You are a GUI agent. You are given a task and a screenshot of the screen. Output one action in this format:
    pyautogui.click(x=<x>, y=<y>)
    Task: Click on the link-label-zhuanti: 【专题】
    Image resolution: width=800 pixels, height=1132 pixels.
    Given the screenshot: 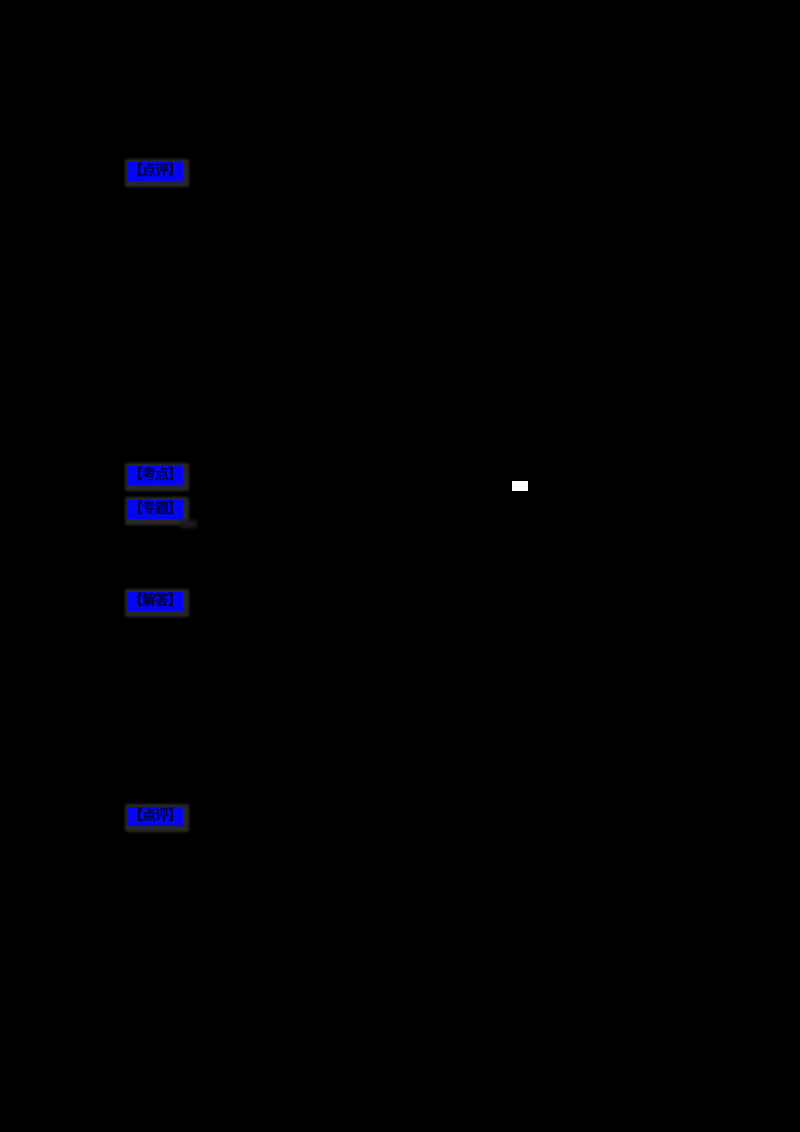 What is the action you would take?
    pyautogui.click(x=155, y=509)
    